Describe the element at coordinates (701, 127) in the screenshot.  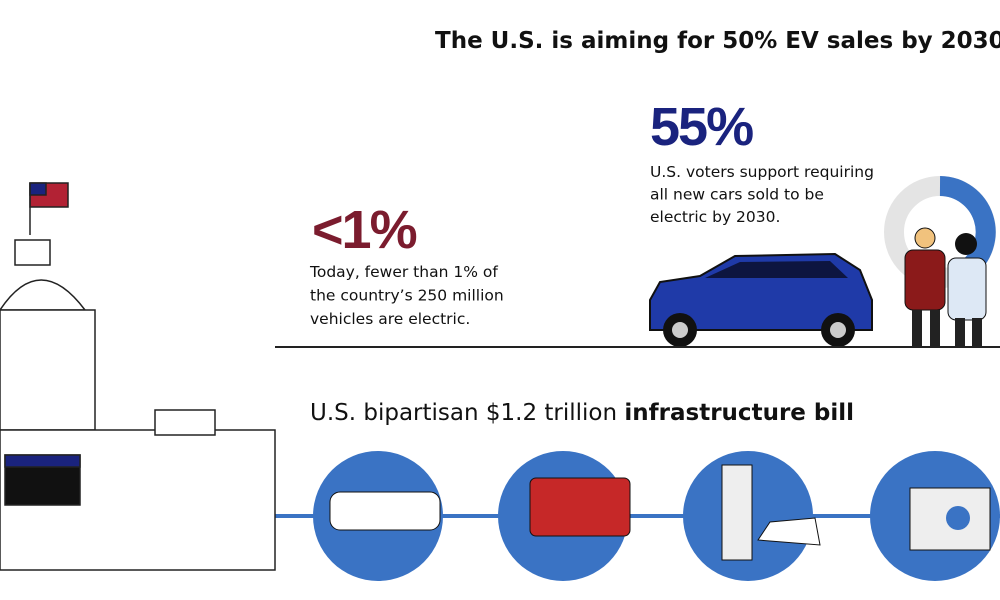
I see `support-headline: 55%` at that location.